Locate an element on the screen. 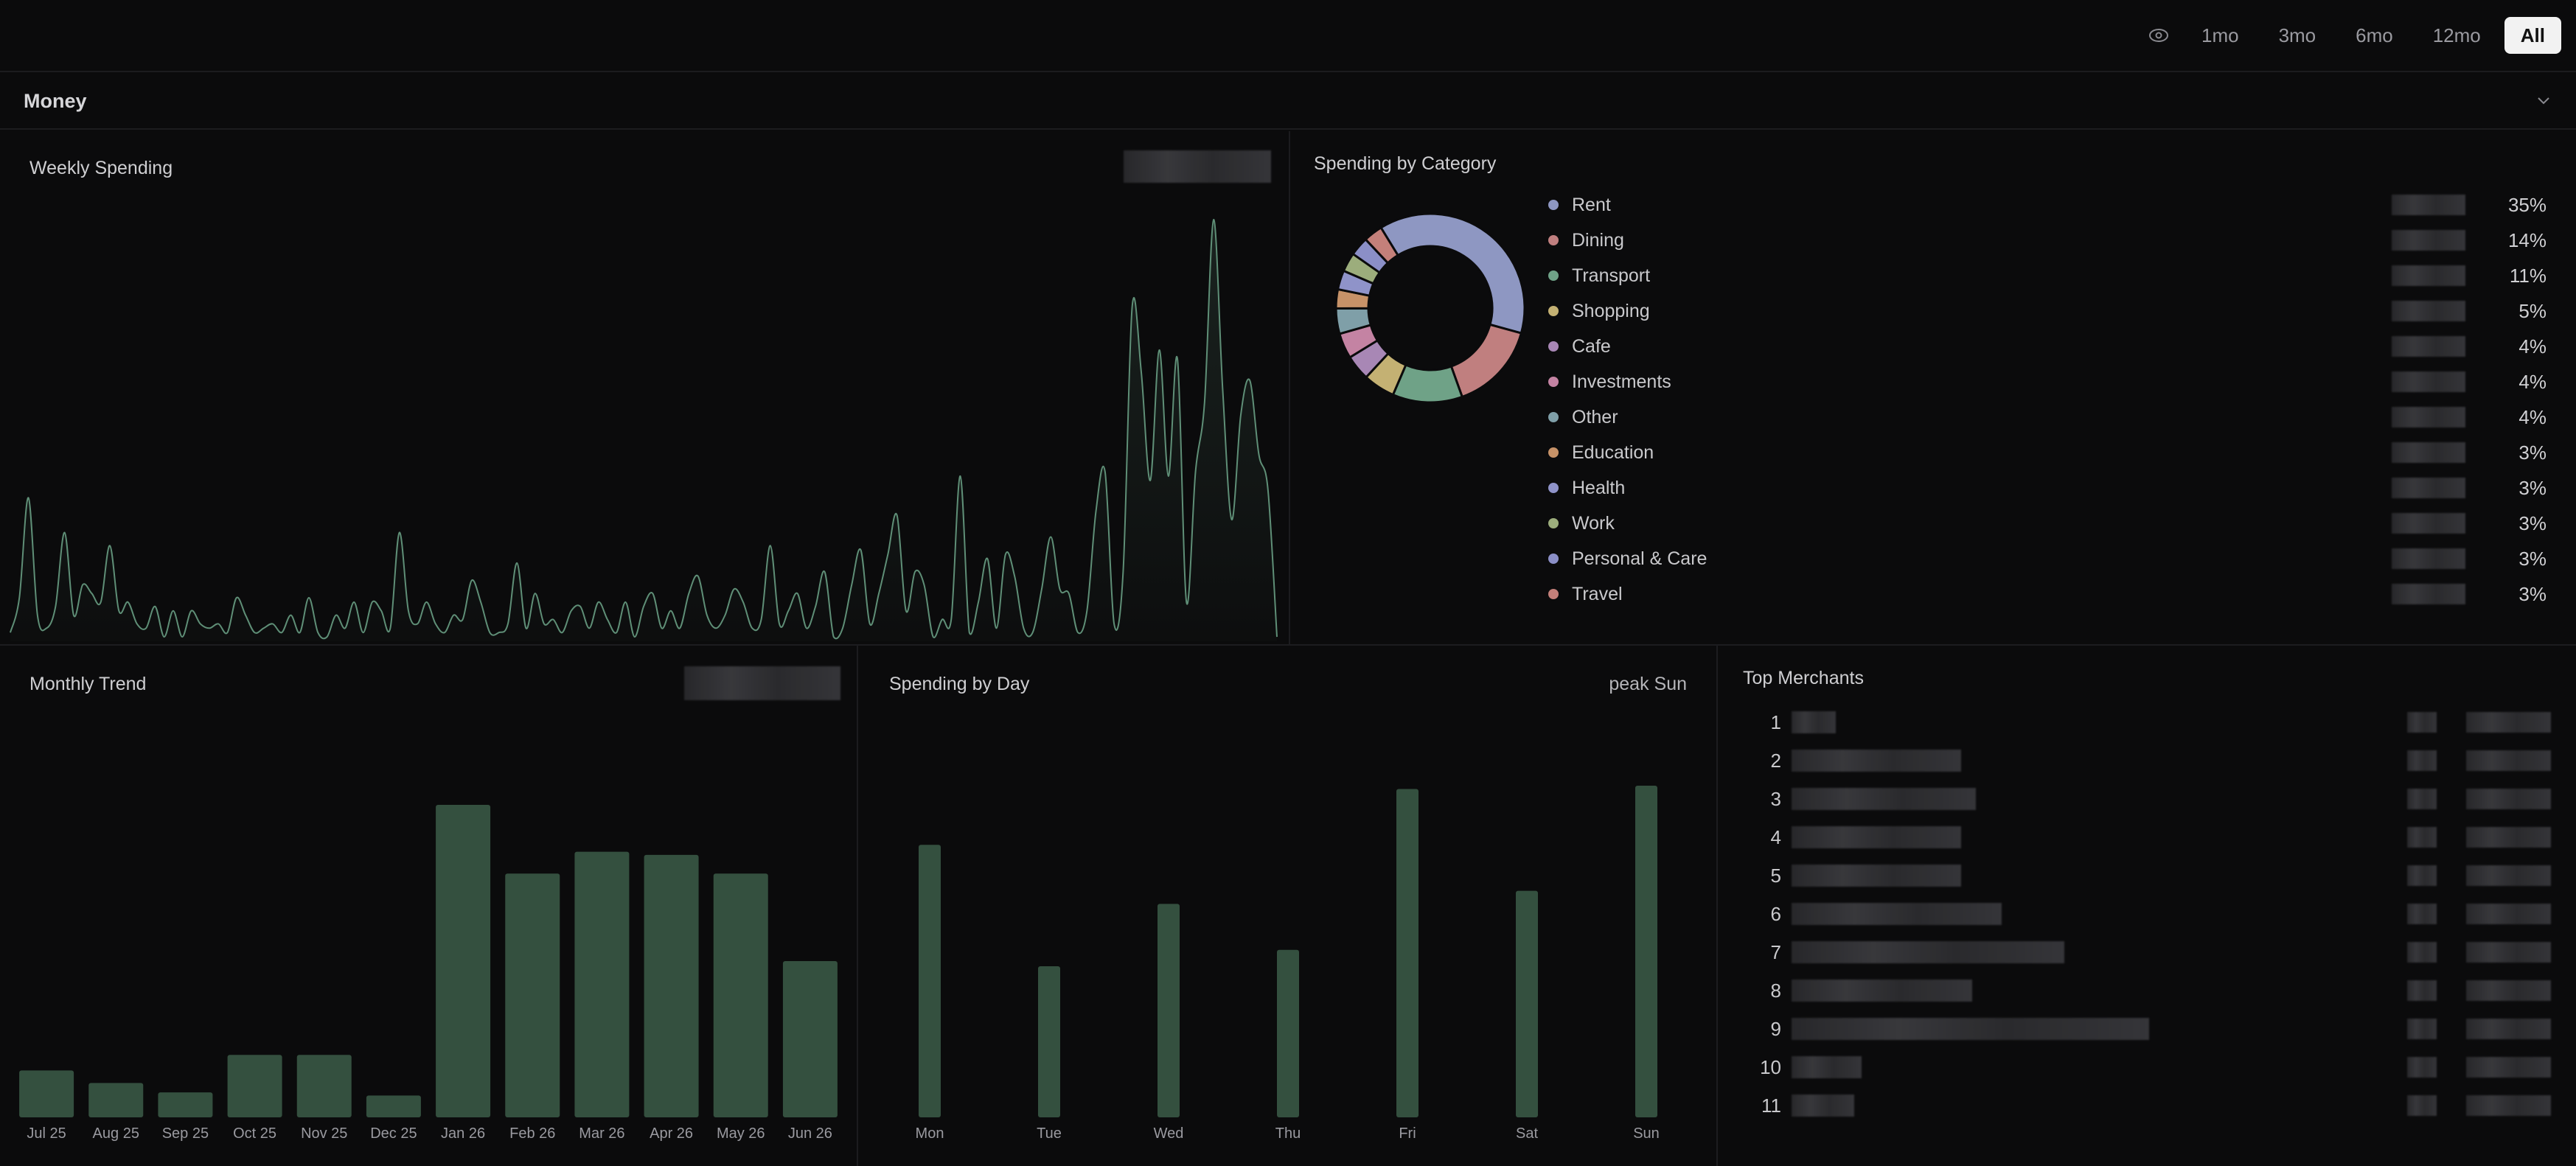 The height and width of the screenshot is (1166, 2576). legend-item-other: Other 4% is located at coordinates (2050, 417).